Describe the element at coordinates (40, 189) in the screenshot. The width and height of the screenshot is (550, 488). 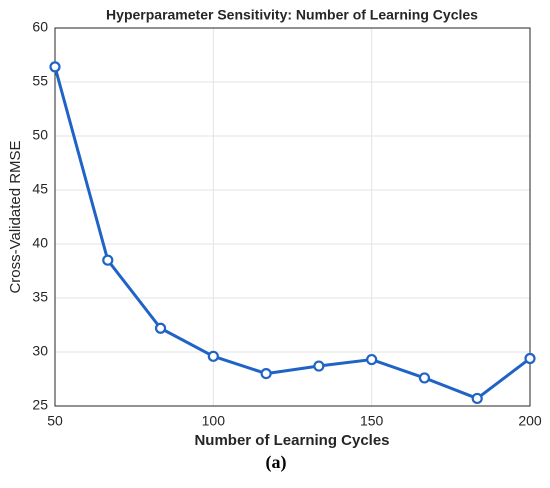
I see `y-tick-label: 45` at that location.